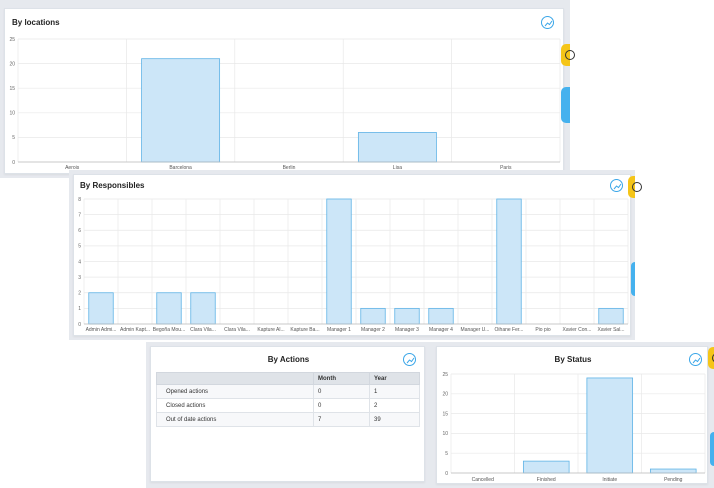 This screenshot has height=488, width=714. What do you see at coordinates (695, 359) in the screenshot?
I see `status-export-icon` at bounding box center [695, 359].